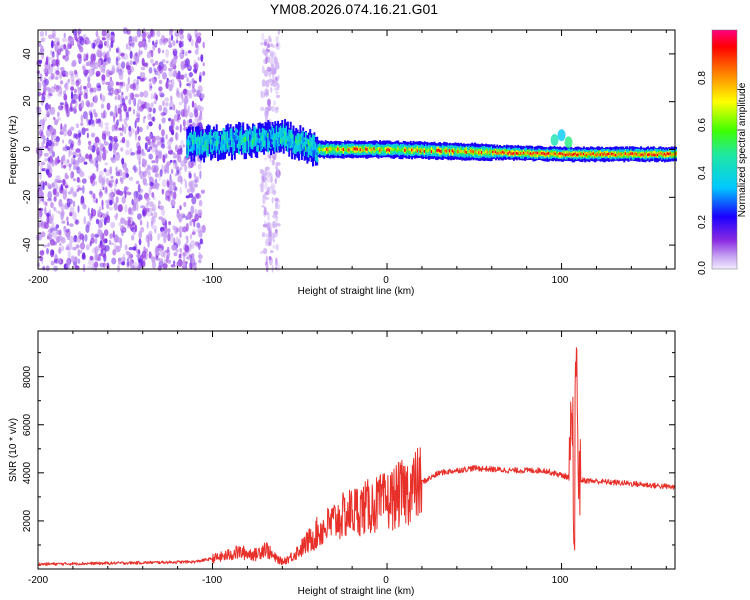 Image resolution: width=750 pixels, height=600 pixels. Describe the element at coordinates (431, 143) in the screenshot. I see `spectrogram-signal` at that location.